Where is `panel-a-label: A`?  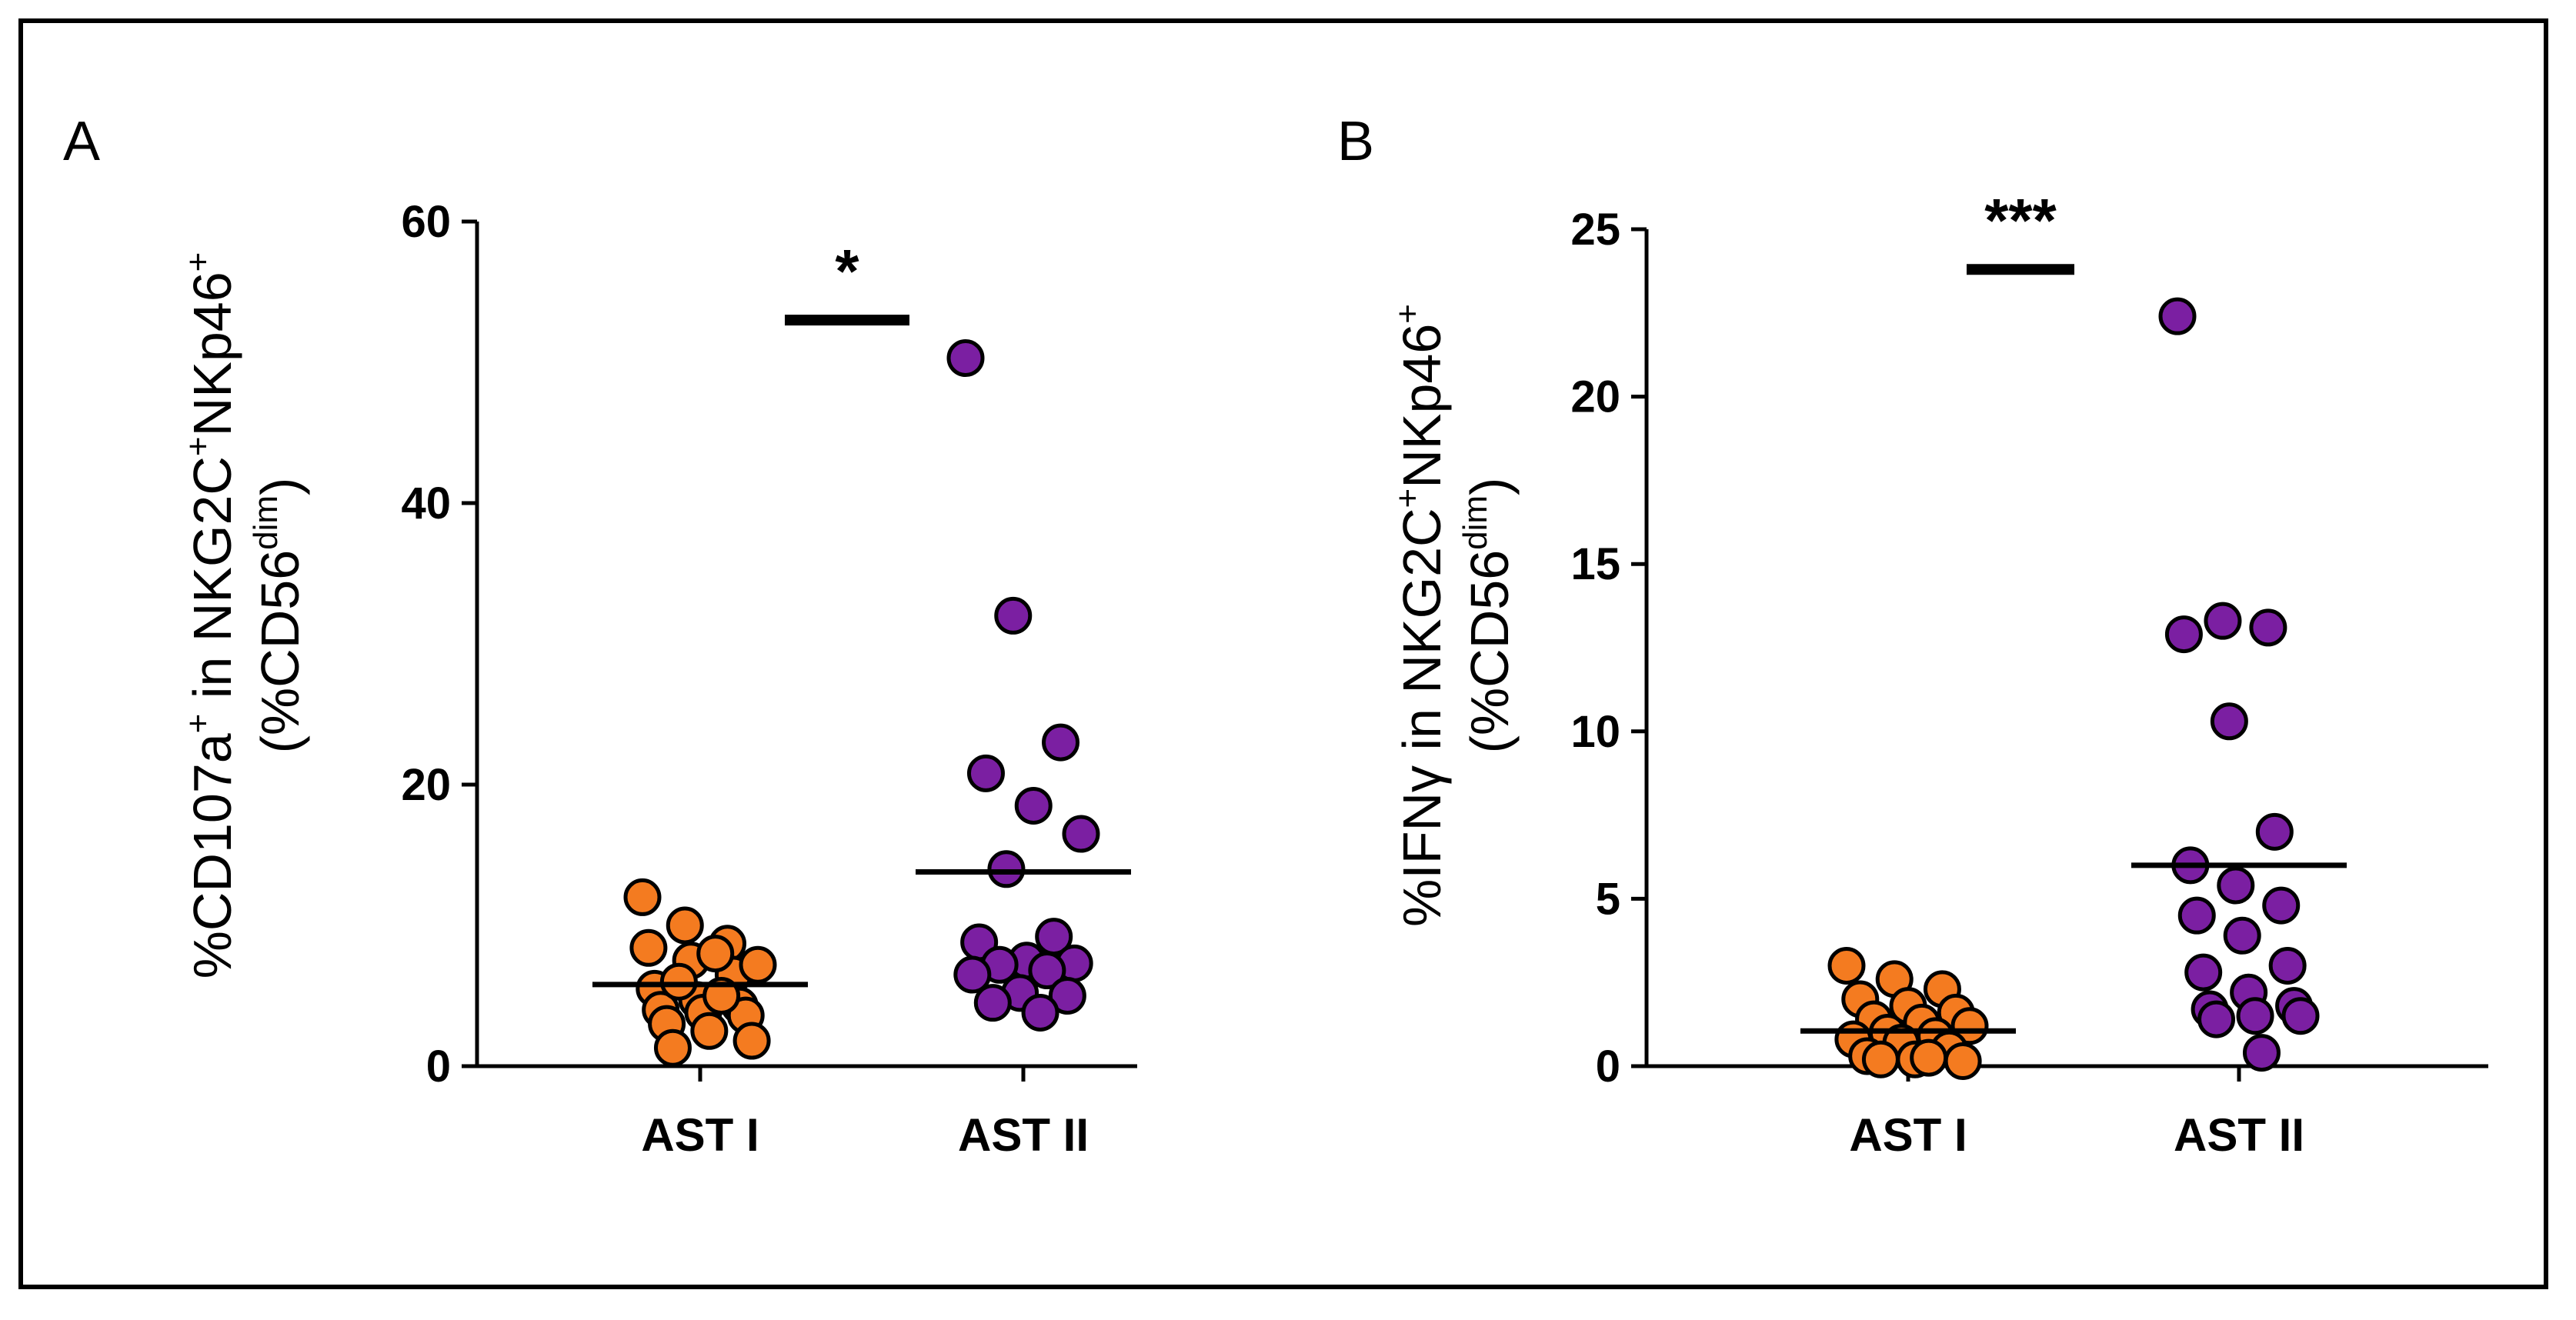 panel-a-label: A is located at coordinates (82, 142).